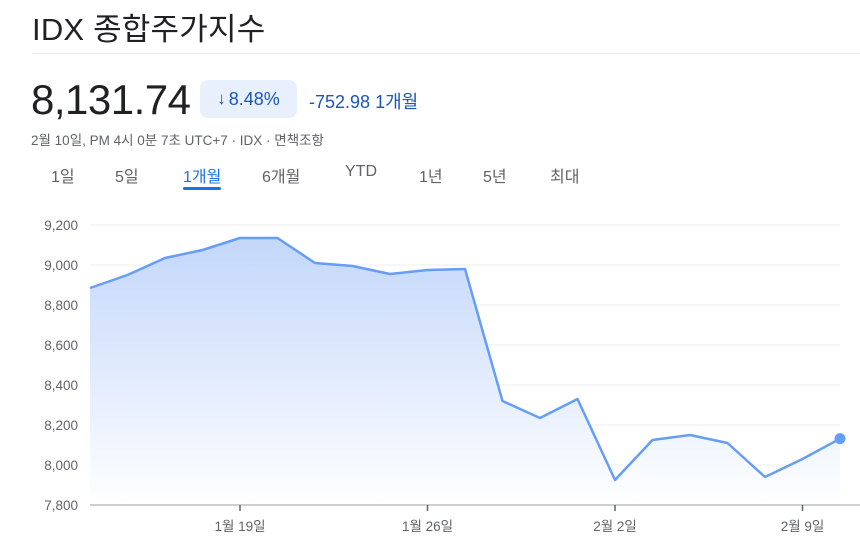 The width and height of the screenshot is (860, 553). I want to click on change-summary: -752.98 1개월, so click(366, 101).